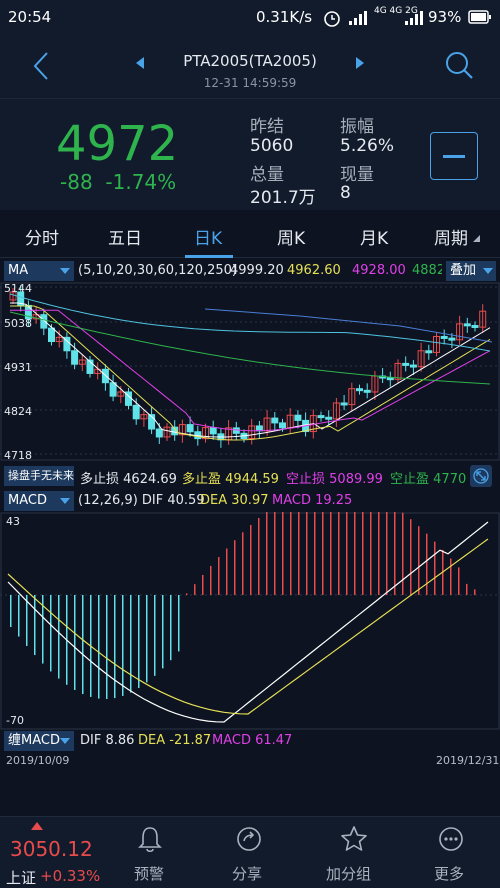 This screenshot has height=888, width=500. Describe the element at coordinates (374, 239) in the screenshot. I see `tab-monthly-k: 月K` at that location.